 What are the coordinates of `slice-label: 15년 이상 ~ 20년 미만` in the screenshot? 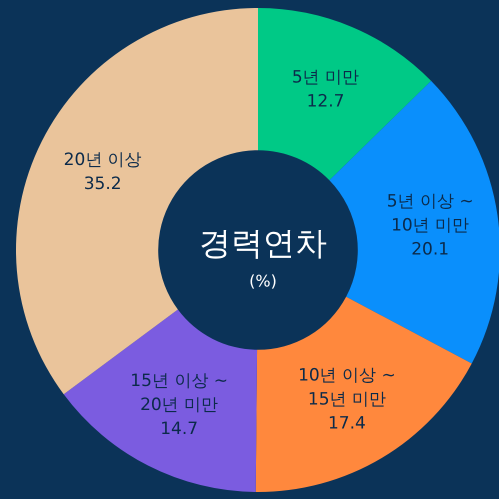 It's located at (179, 392).